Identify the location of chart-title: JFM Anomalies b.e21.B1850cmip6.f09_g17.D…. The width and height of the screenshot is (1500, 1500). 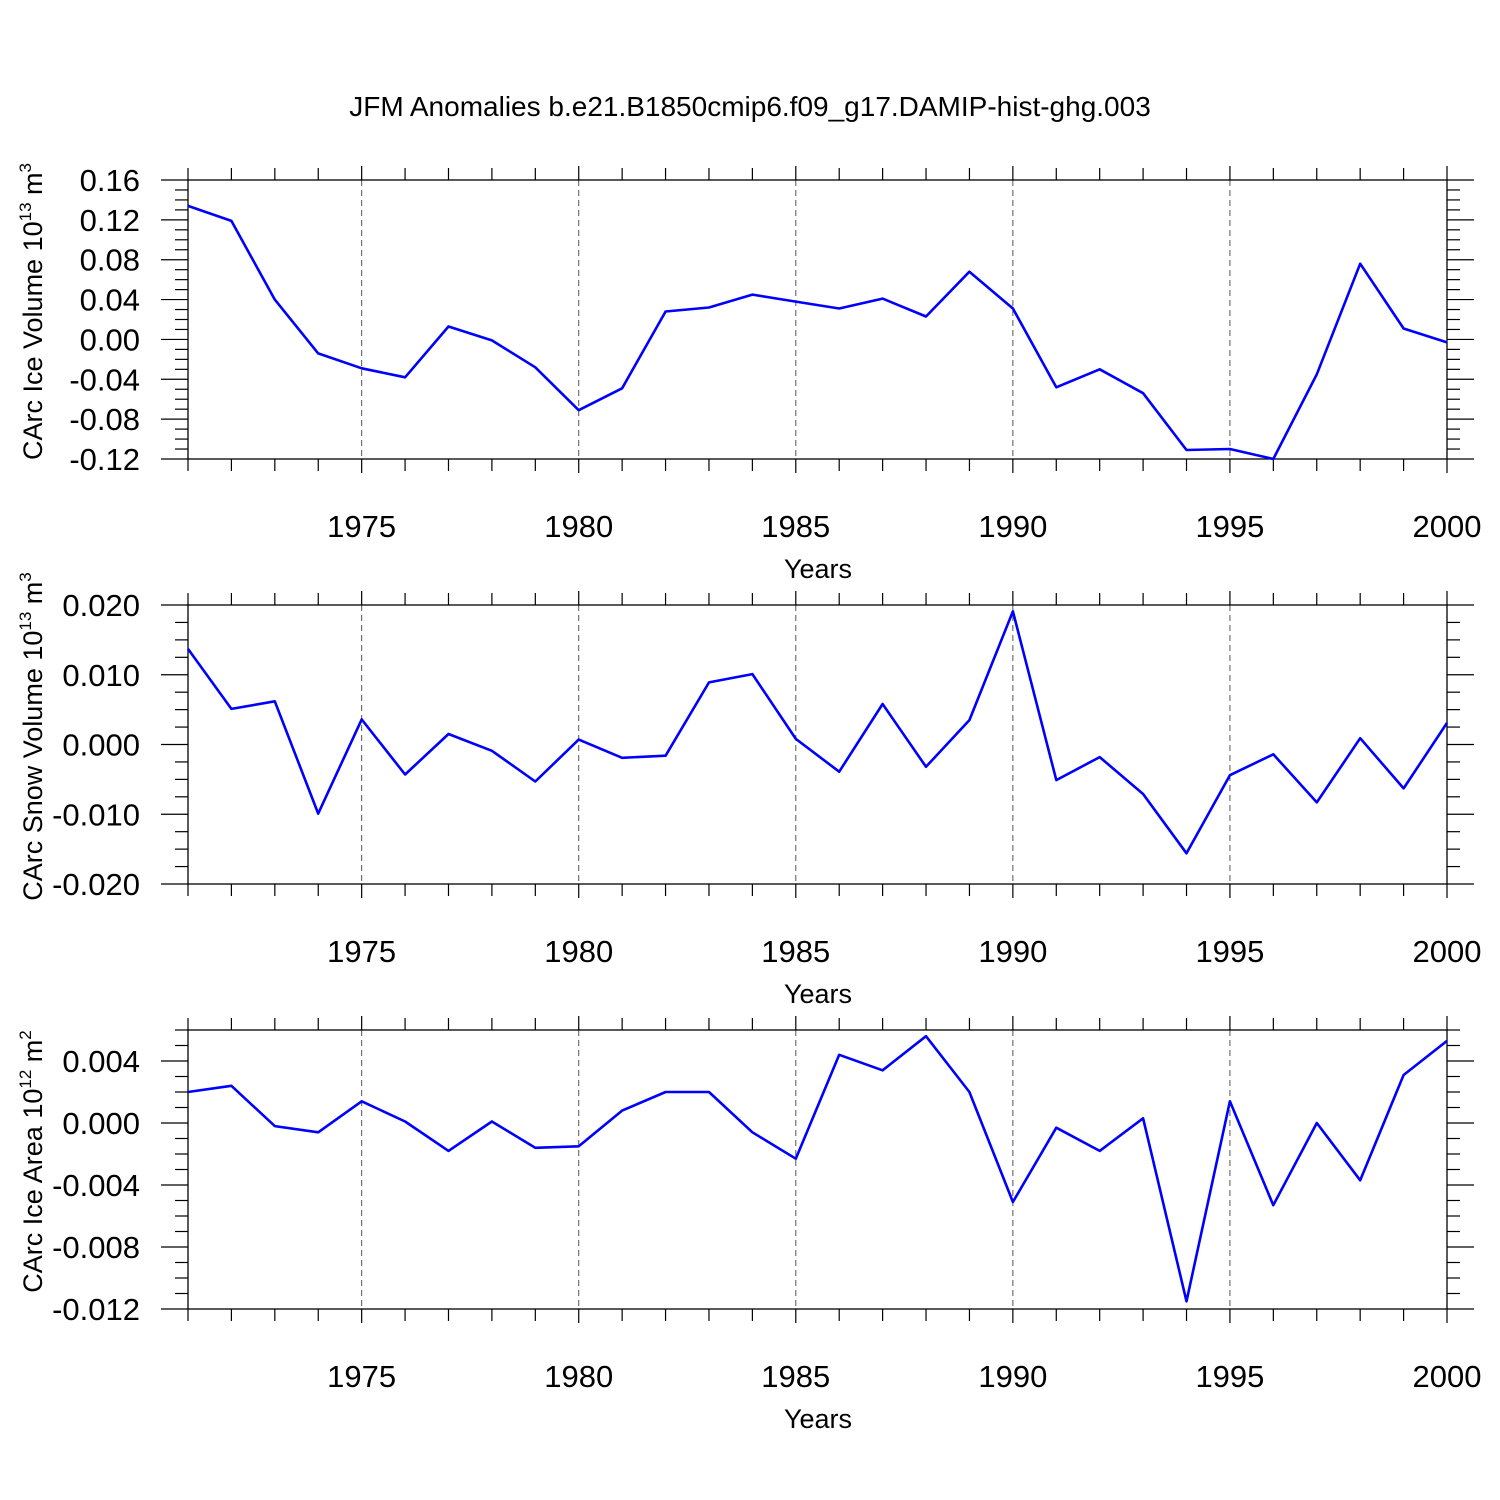
(750, 106).